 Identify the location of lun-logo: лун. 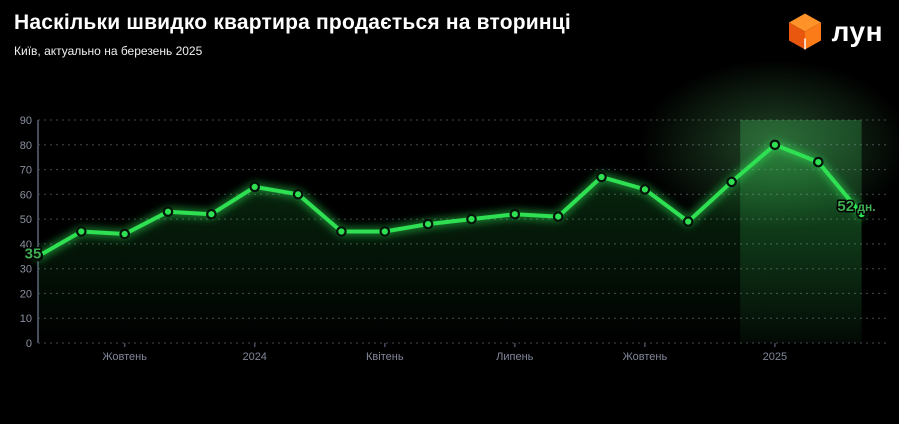
(835, 31).